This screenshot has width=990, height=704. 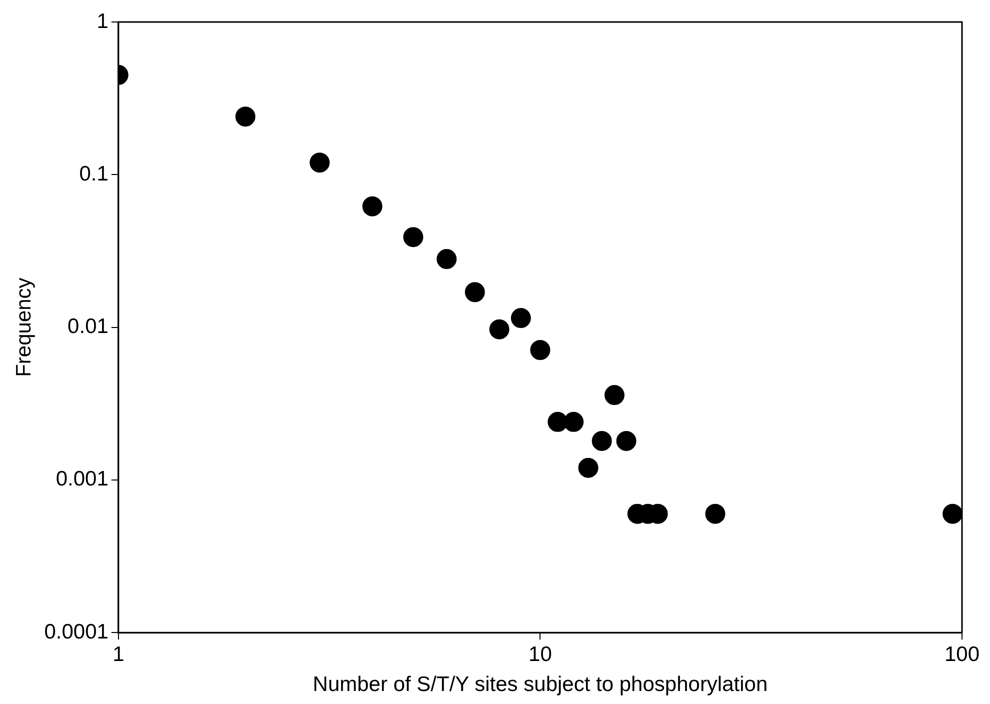 I want to click on x-tick-label: 100, so click(x=962, y=654).